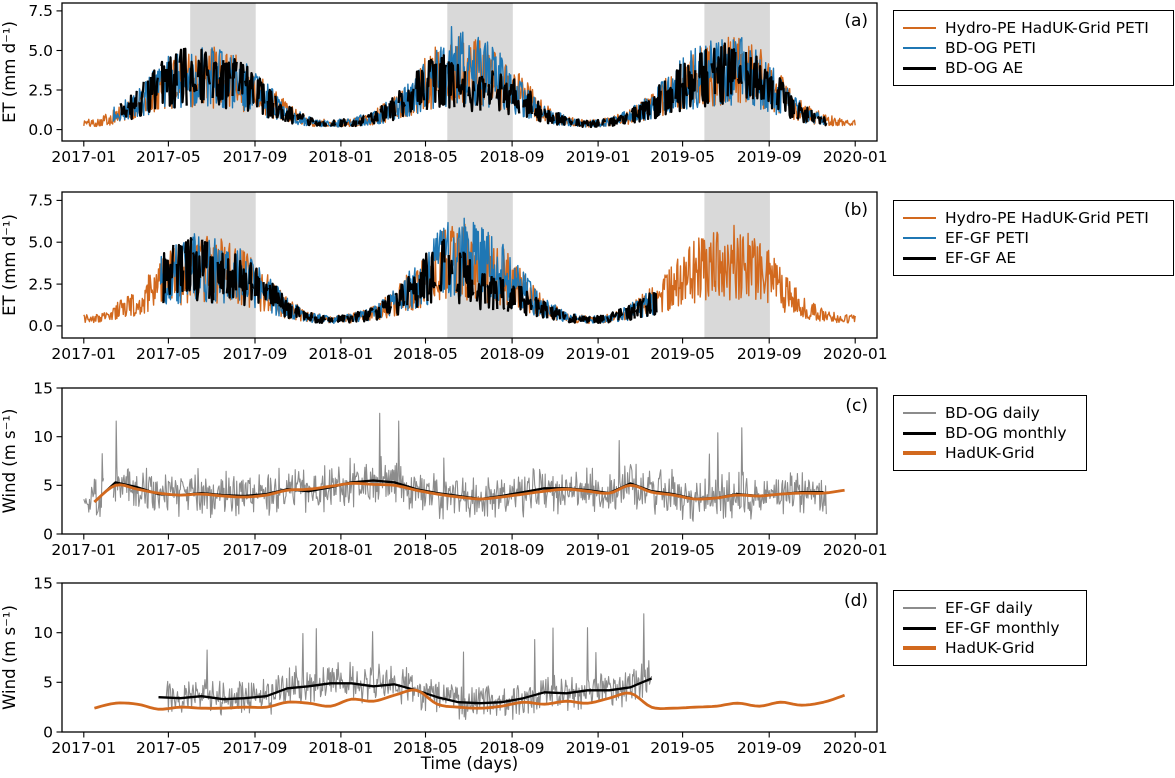 The width and height of the screenshot is (1175, 778). I want to click on legend-label: BD-OG AE, so click(984, 68).